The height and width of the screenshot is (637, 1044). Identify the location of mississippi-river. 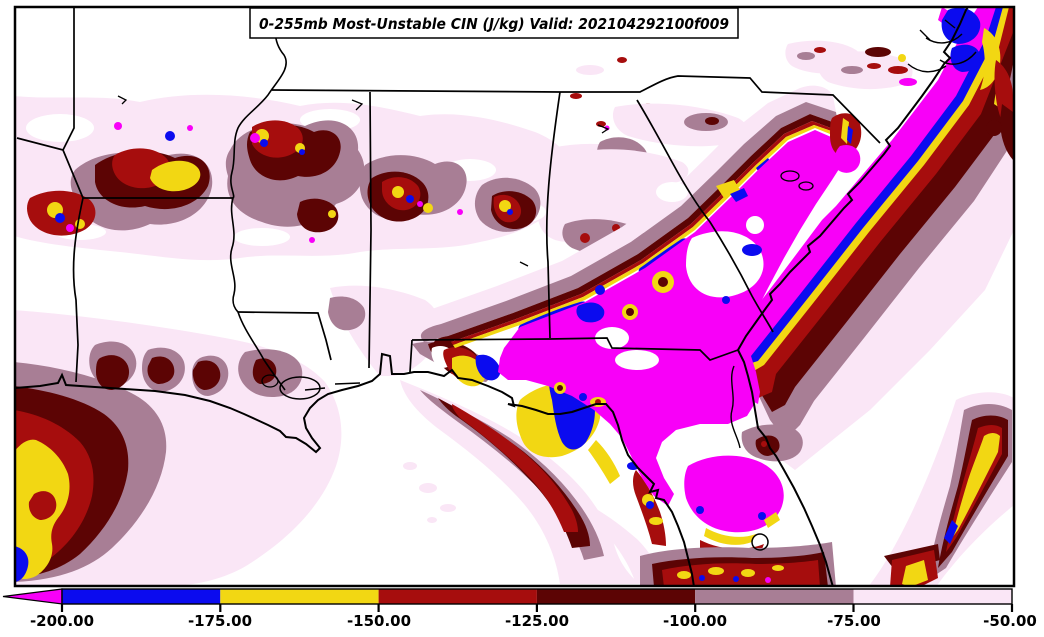
(258, 199).